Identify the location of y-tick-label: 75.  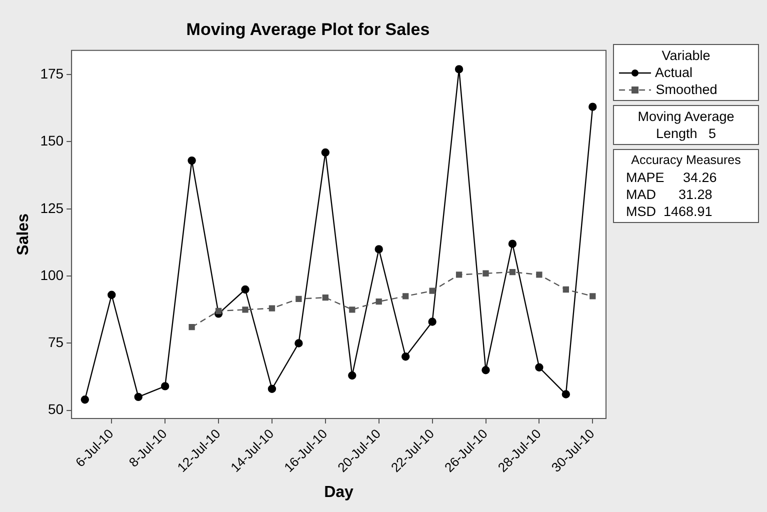
(56, 342).